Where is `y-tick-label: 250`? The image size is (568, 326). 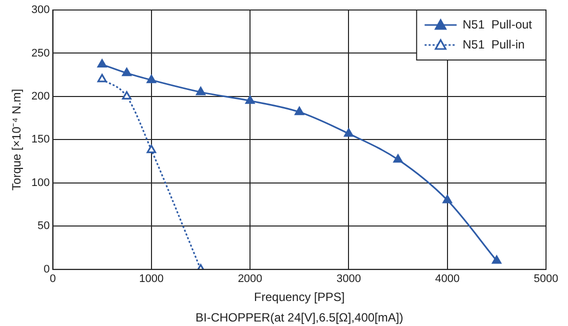
y-tick-label: 250 is located at coordinates (40, 53).